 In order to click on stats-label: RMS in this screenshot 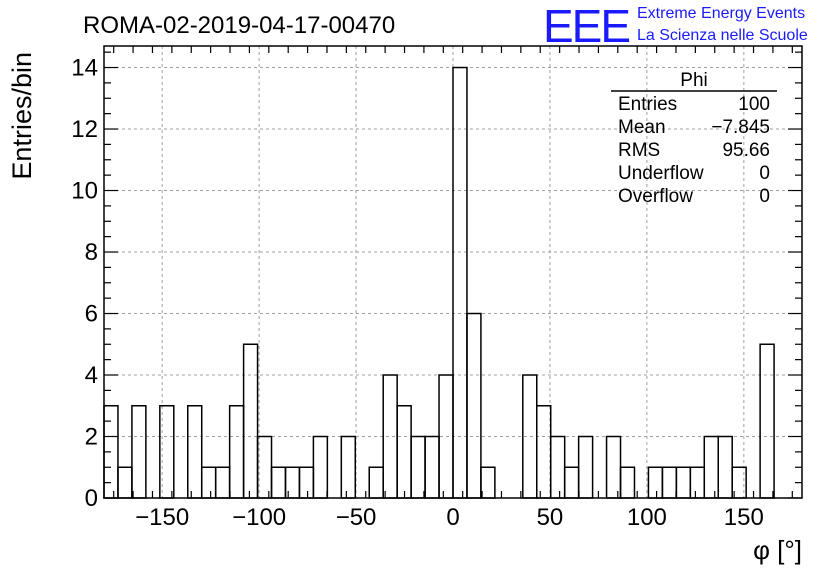, I will do `click(639, 150)`.